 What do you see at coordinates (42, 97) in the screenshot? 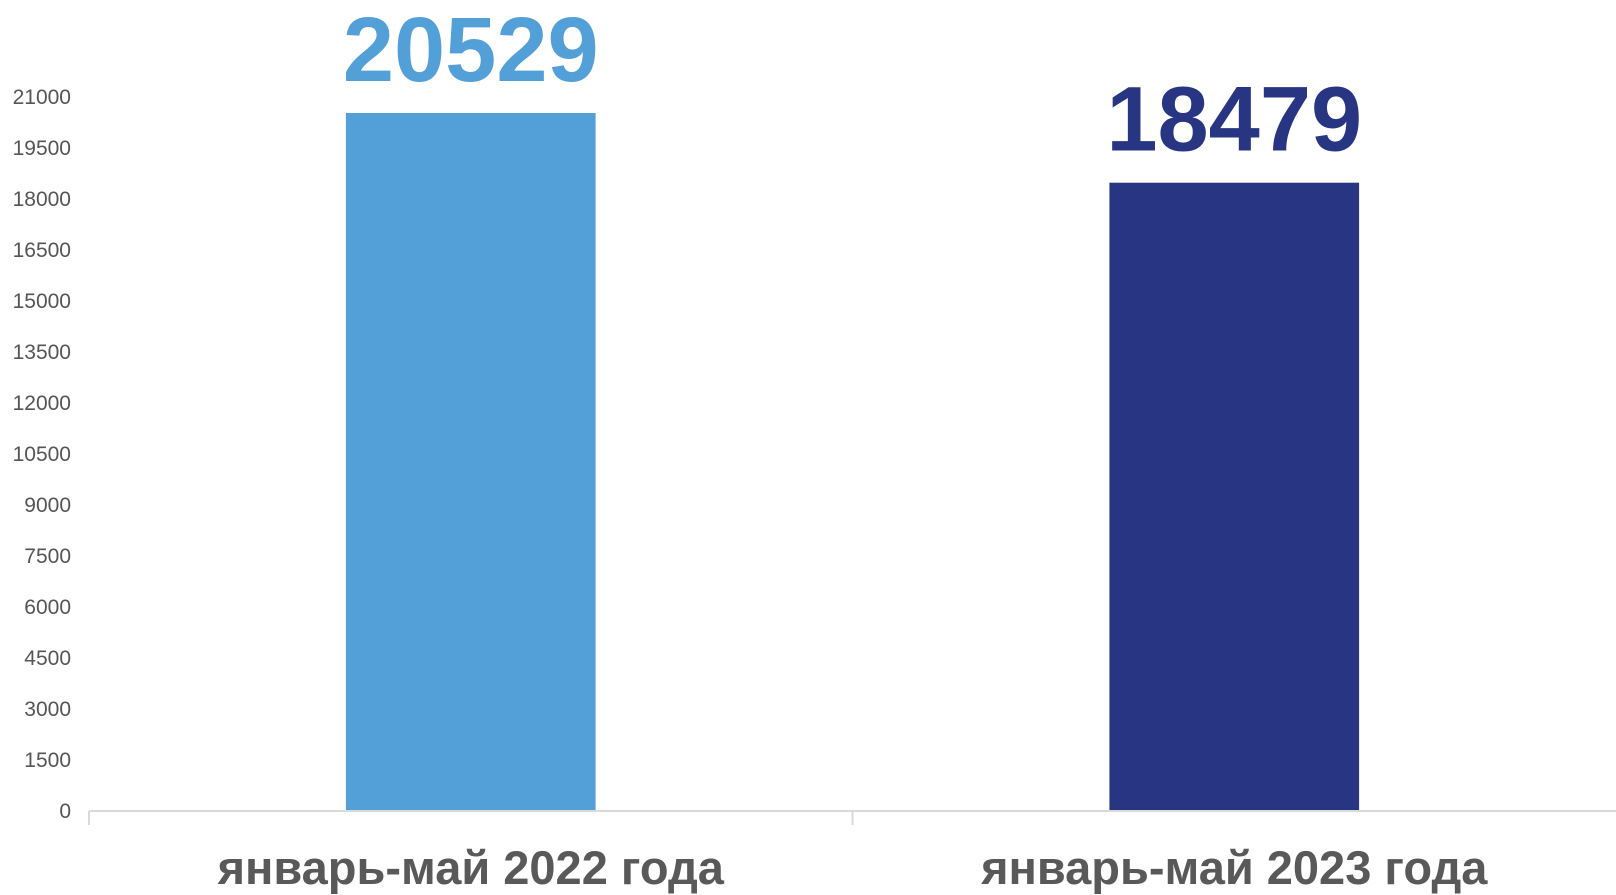
I see `y-tick-label: 21000` at bounding box center [42, 97].